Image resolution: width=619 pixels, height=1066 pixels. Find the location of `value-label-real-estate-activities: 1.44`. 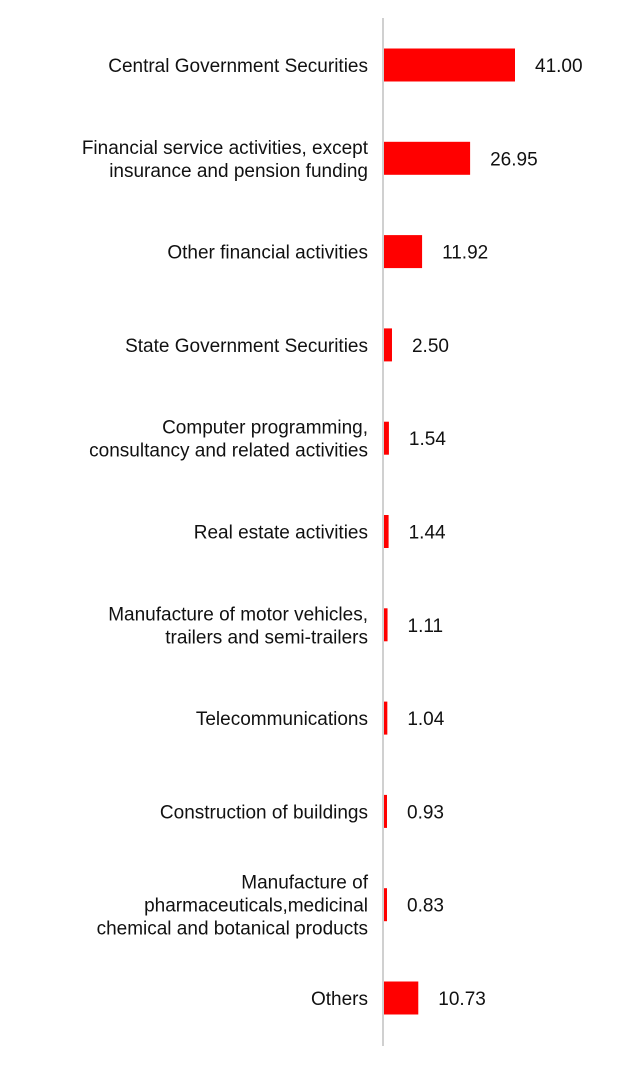

value-label-real-estate-activities: 1.44 is located at coordinates (427, 533).